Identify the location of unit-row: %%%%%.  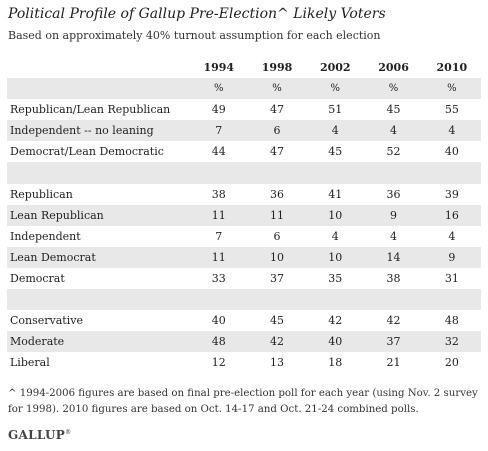
(244, 89).